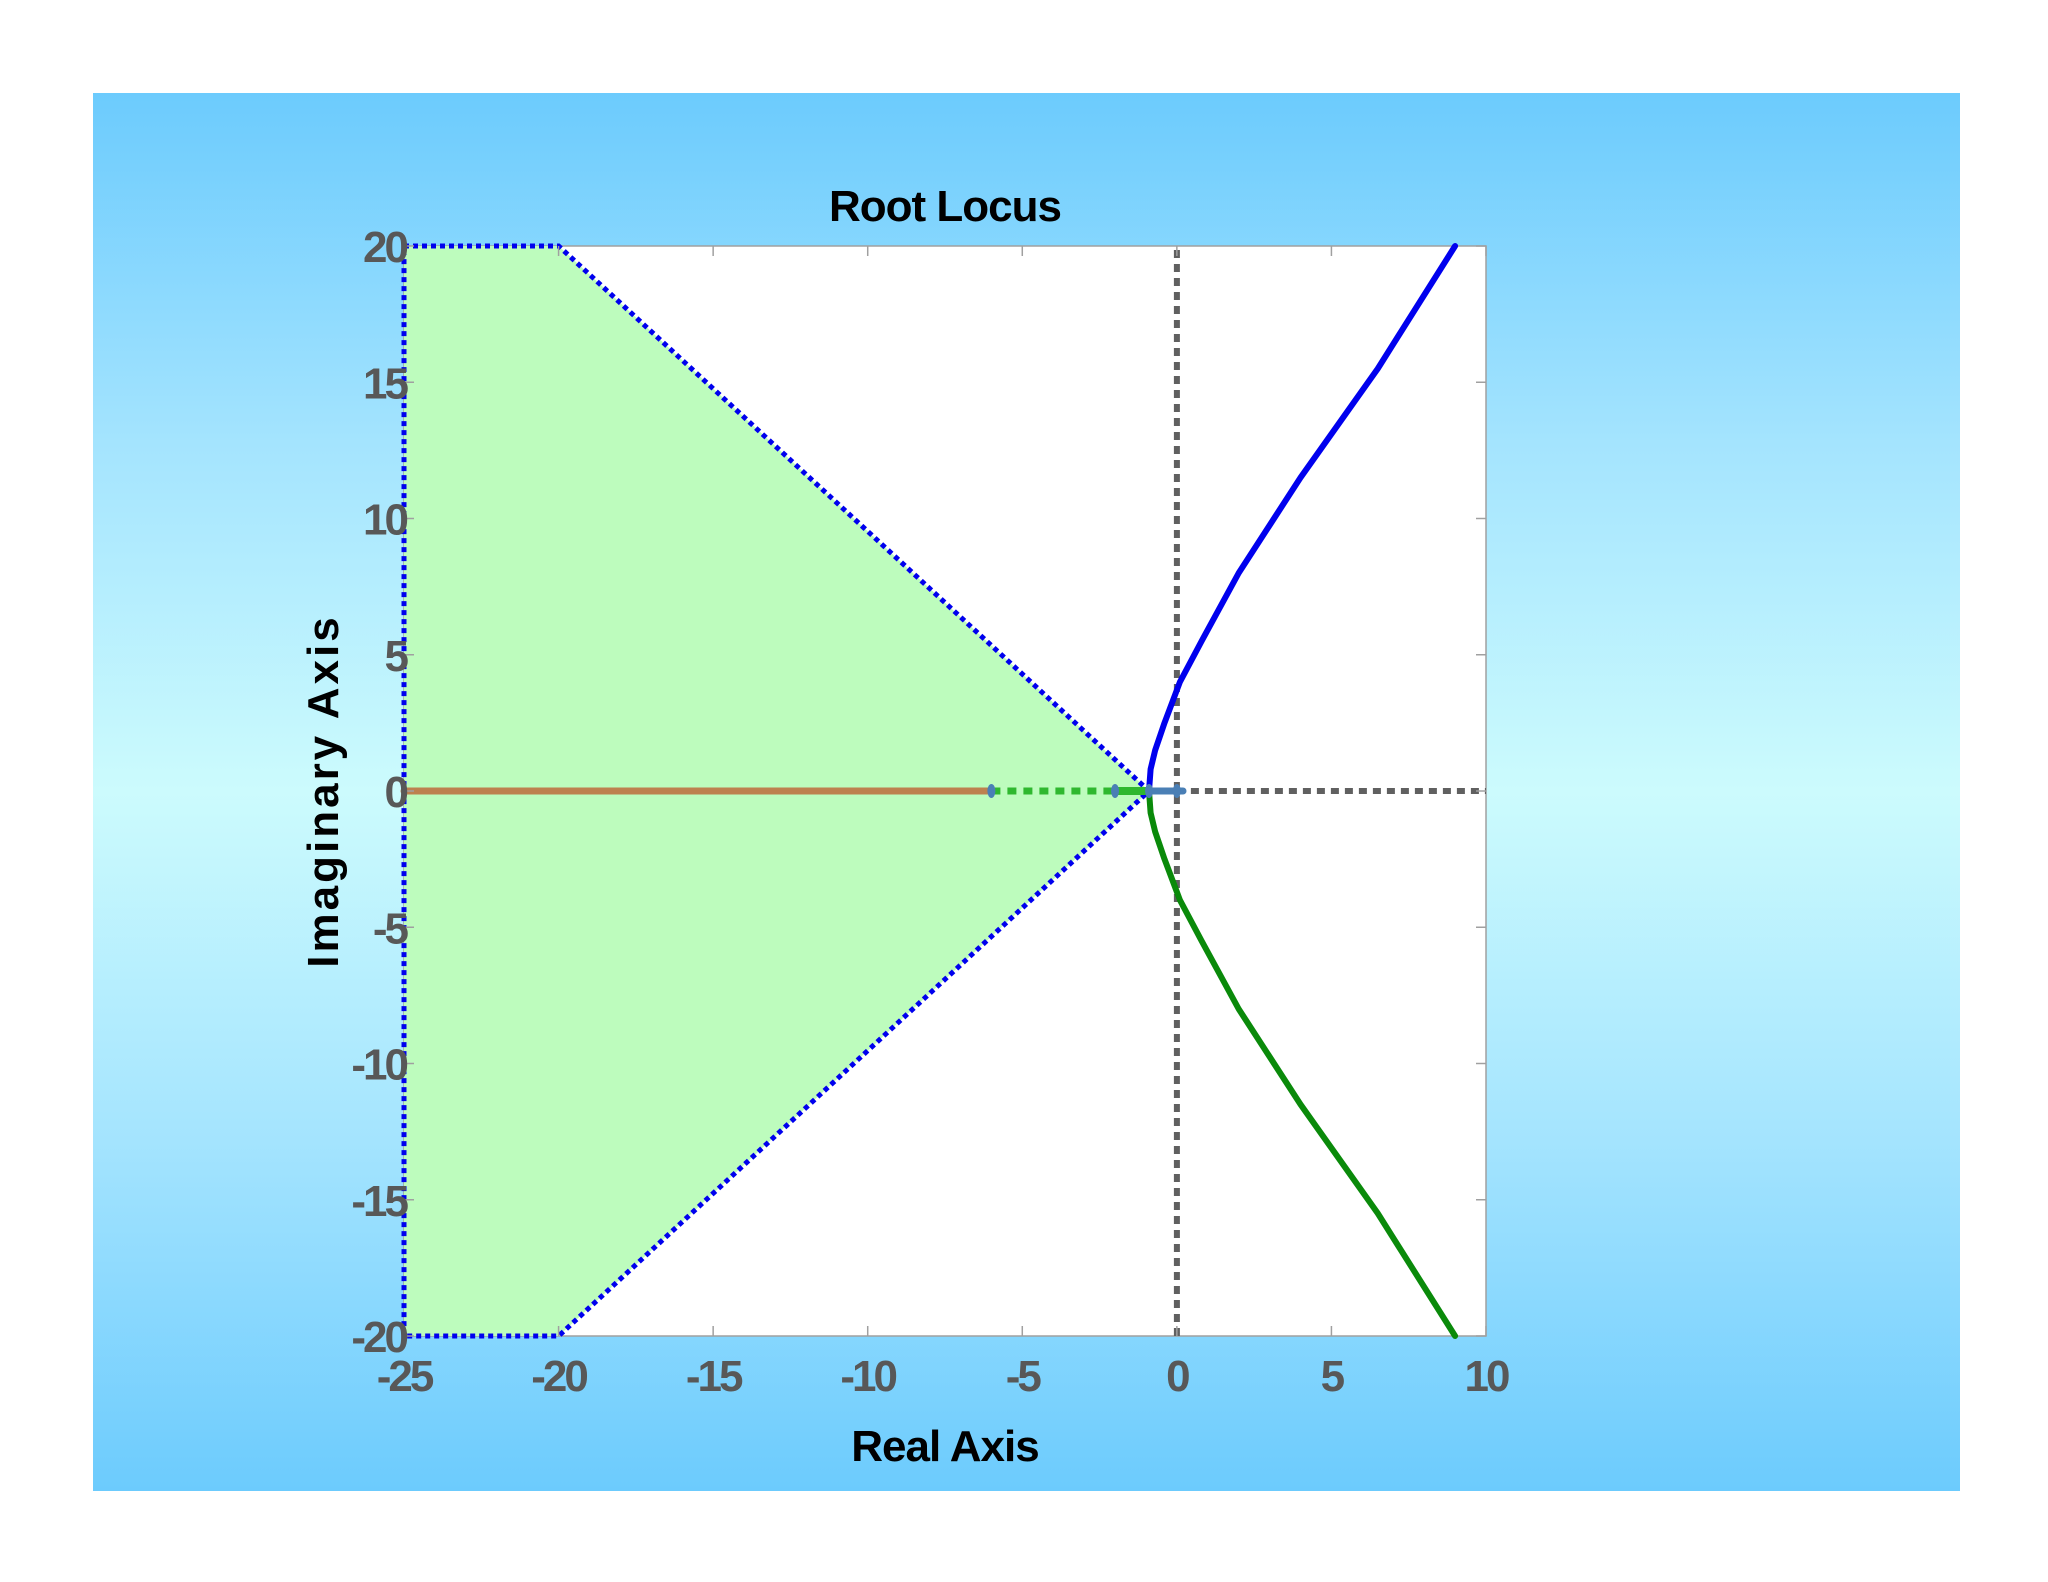 The height and width of the screenshot is (1582, 2048). Describe the element at coordinates (397, 656) in the screenshot. I see `y-tick-label: 5` at that location.